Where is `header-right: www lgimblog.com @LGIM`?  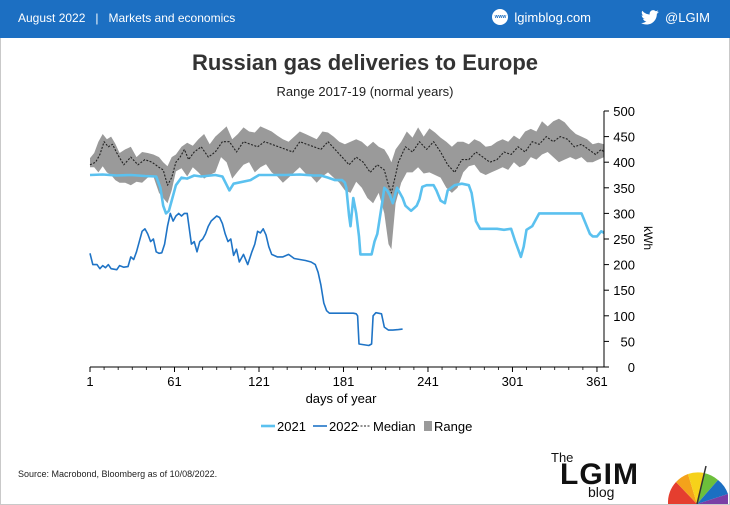 header-right: www lgimblog.com @LGIM is located at coordinates (601, 17).